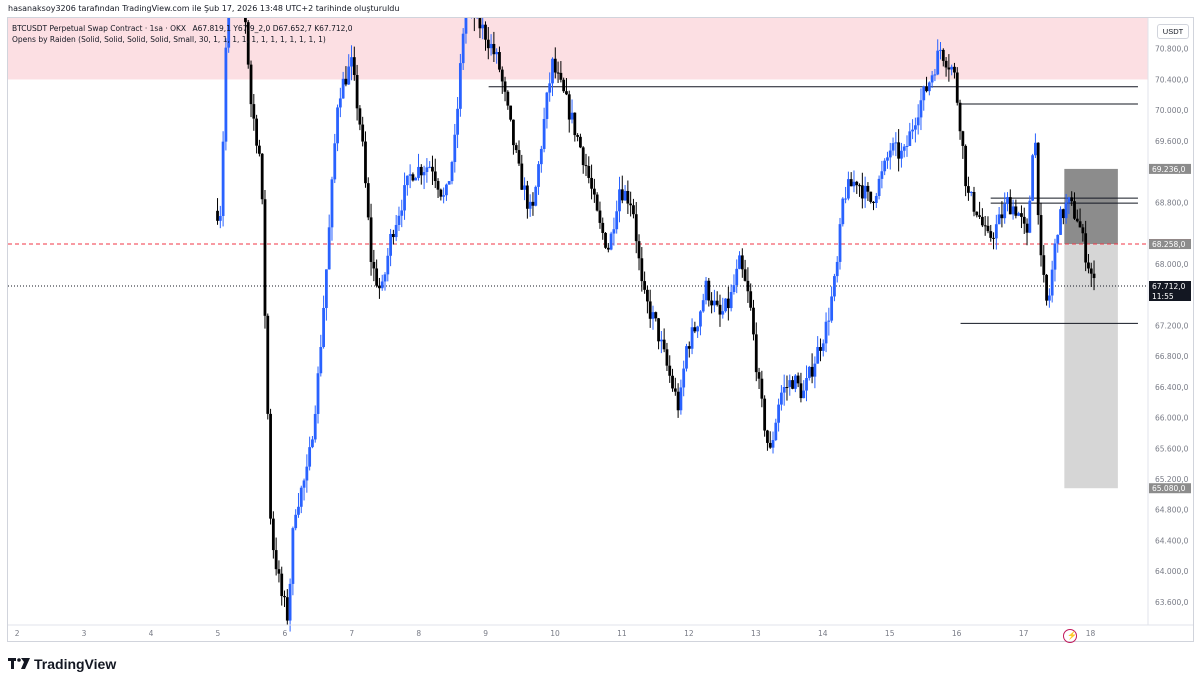 The image size is (1200, 683). What do you see at coordinates (555, 633) in the screenshot?
I see `x-tick-label: 10` at bounding box center [555, 633].